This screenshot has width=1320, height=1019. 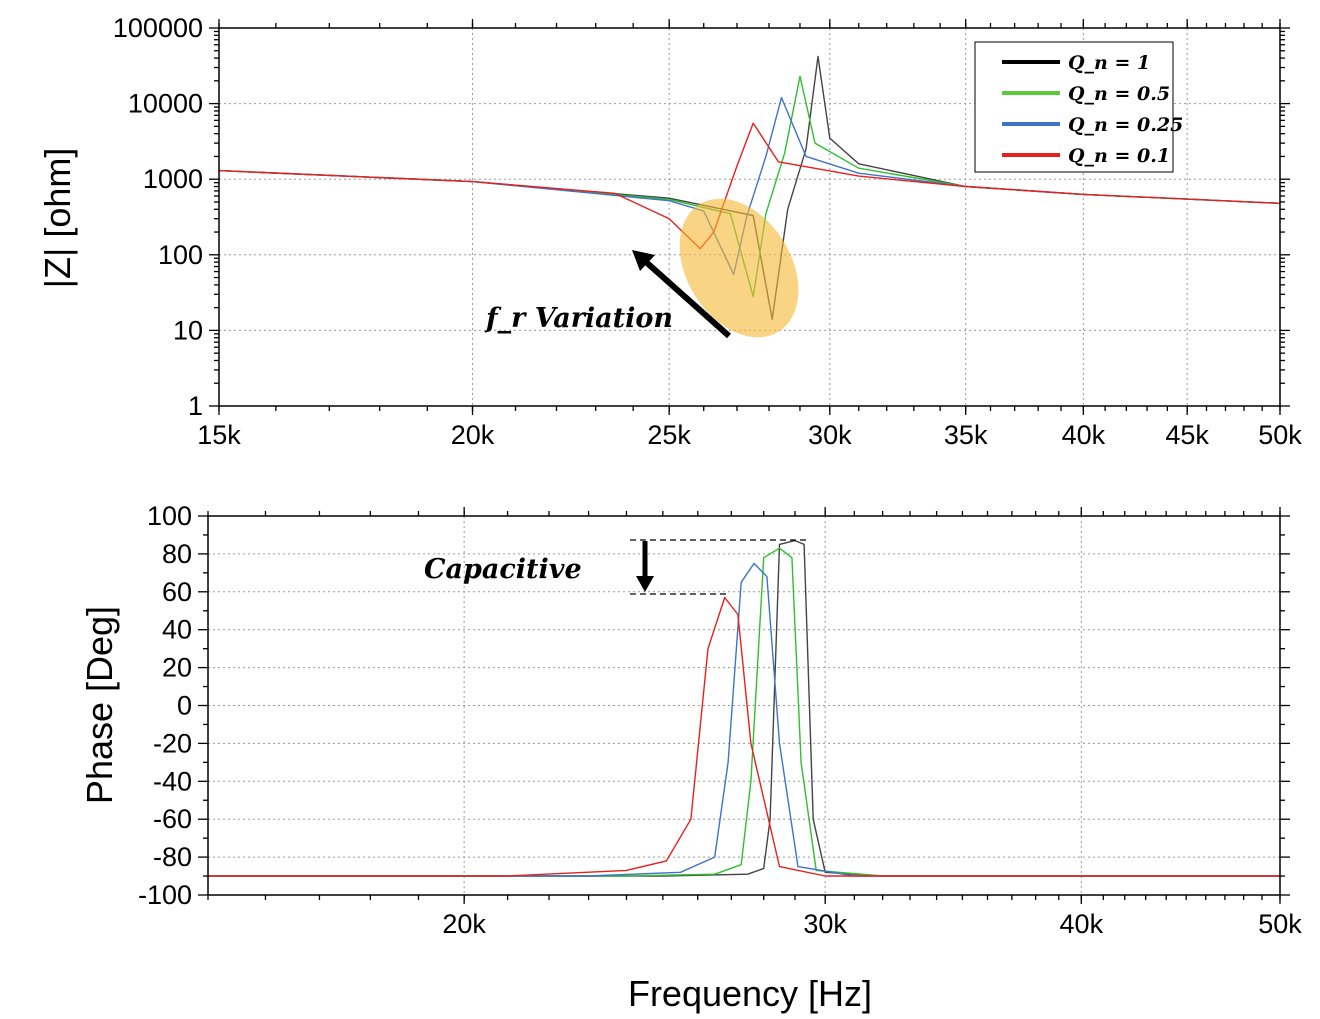 I want to click on phase-y-axis-title: Phase [Deg], so click(x=99, y=705).